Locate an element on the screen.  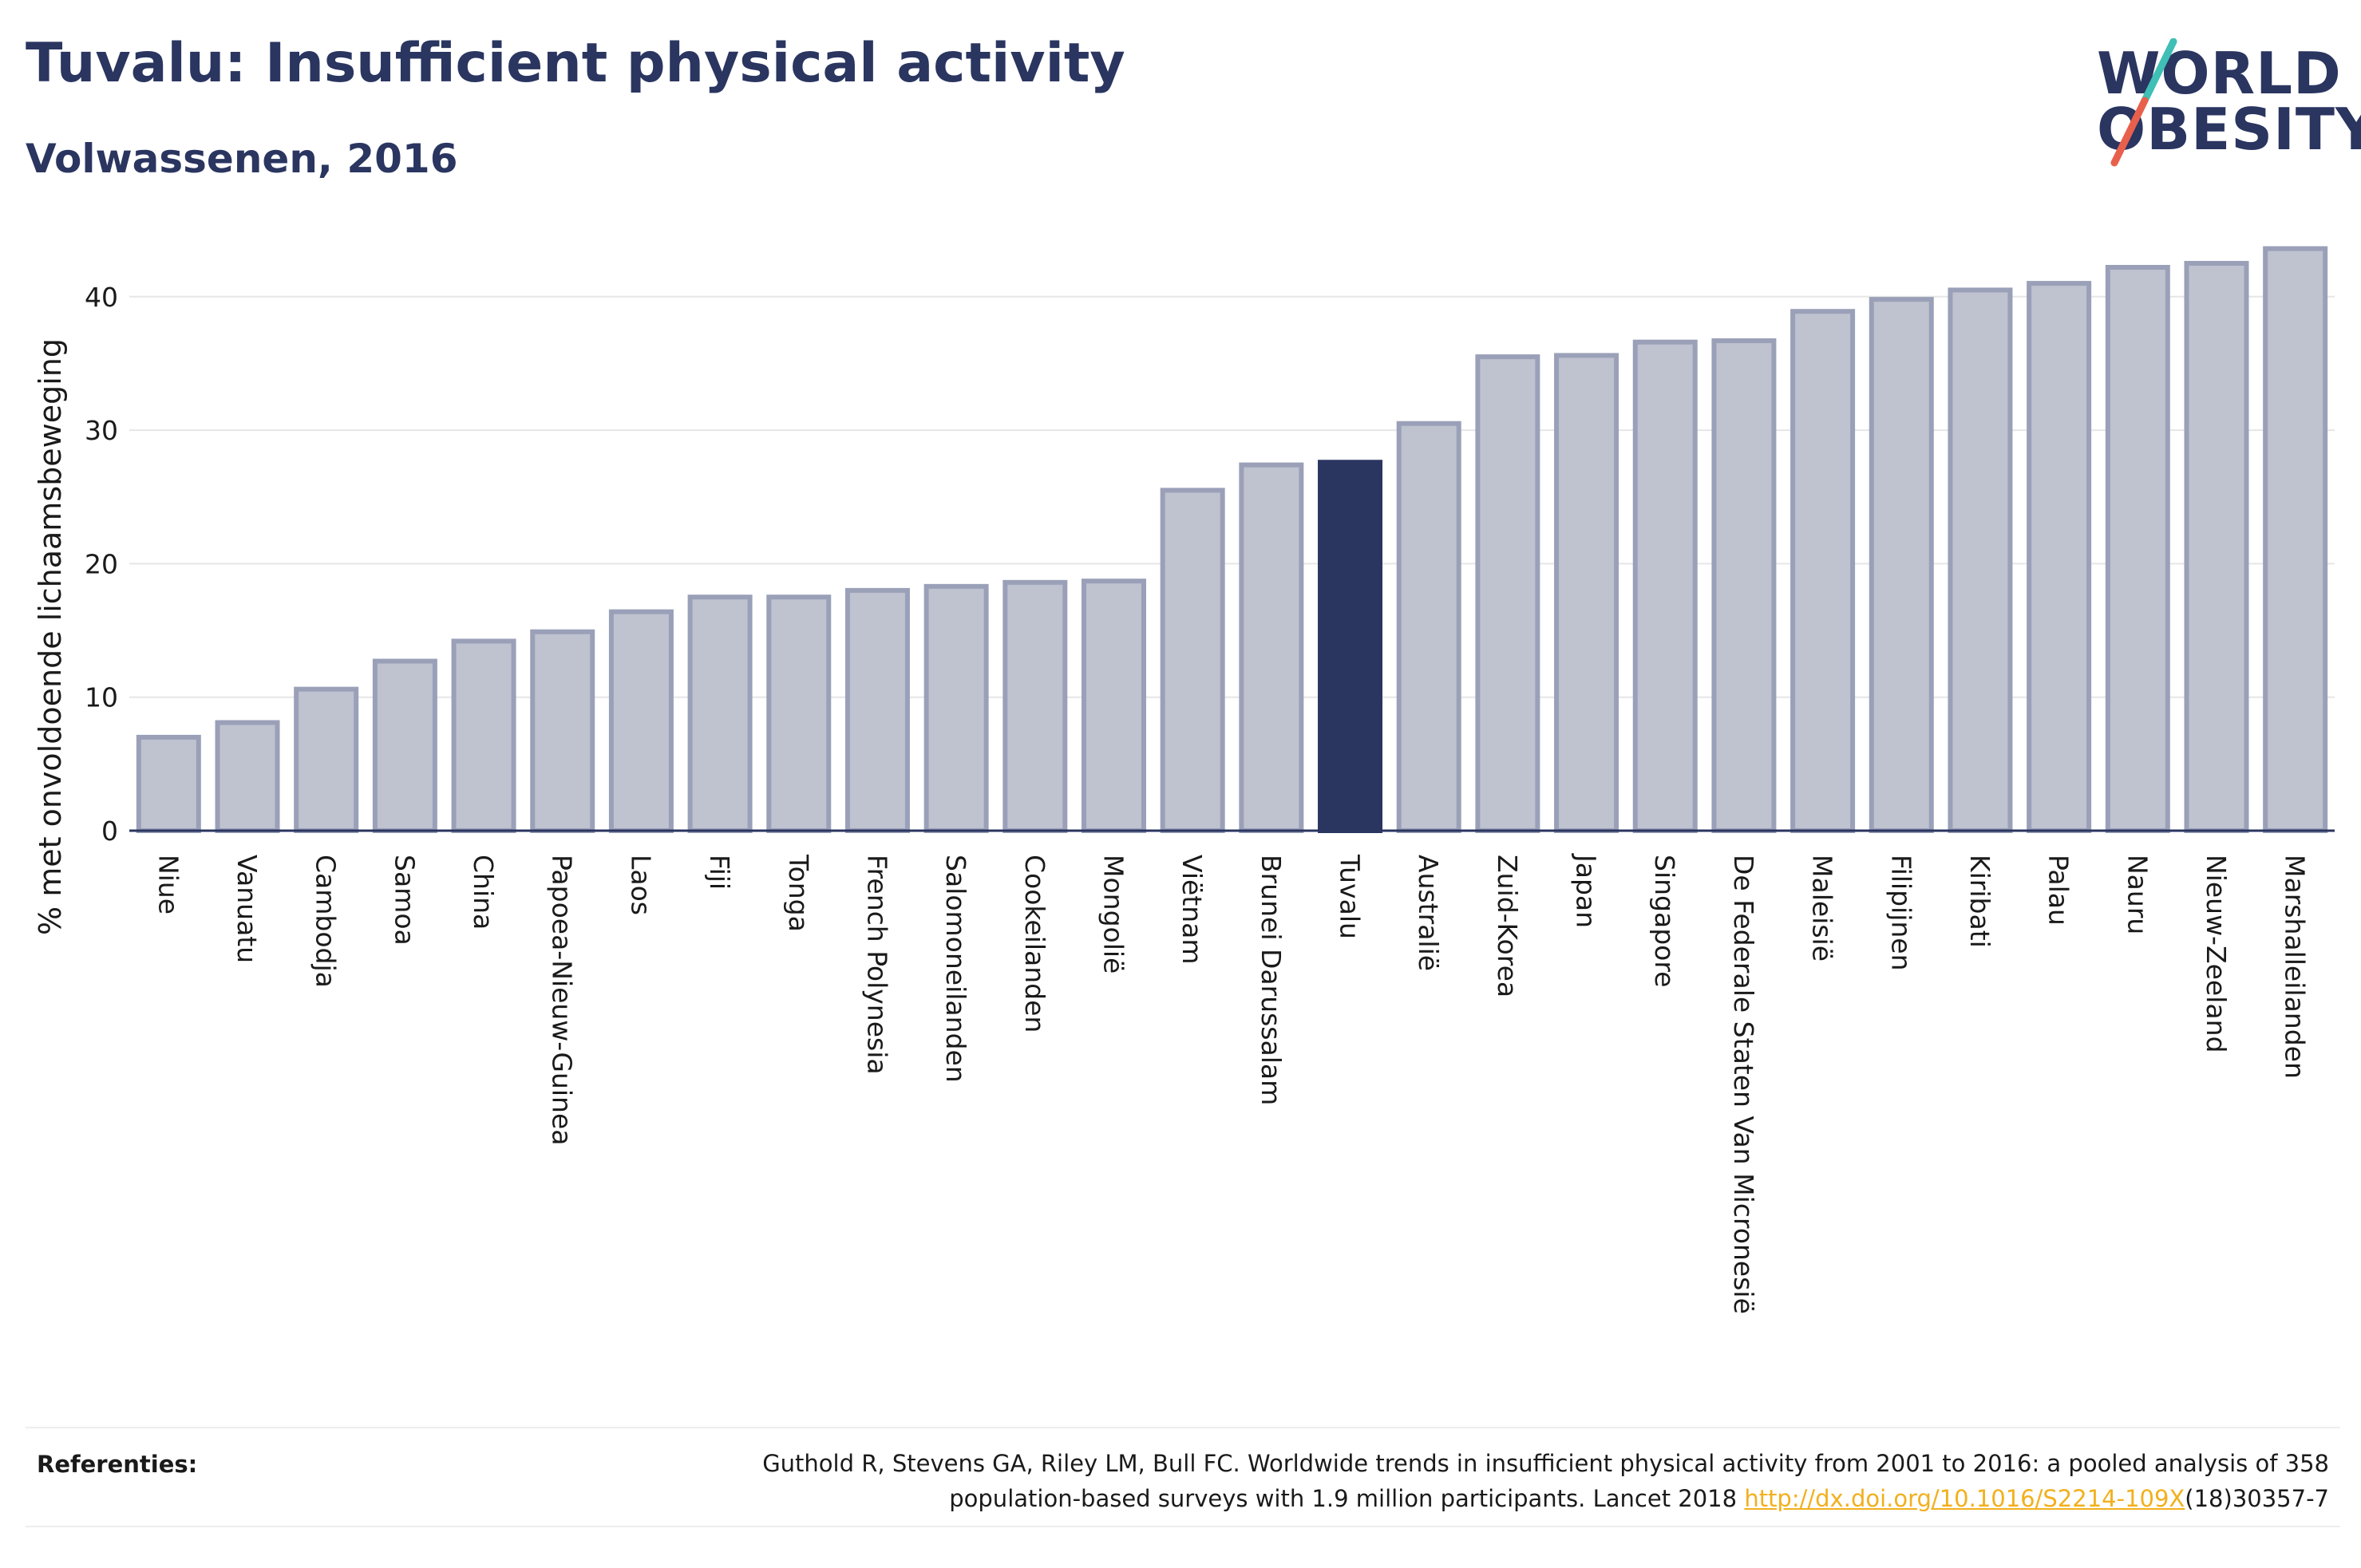
bar-highlight is located at coordinates (1350, 646).